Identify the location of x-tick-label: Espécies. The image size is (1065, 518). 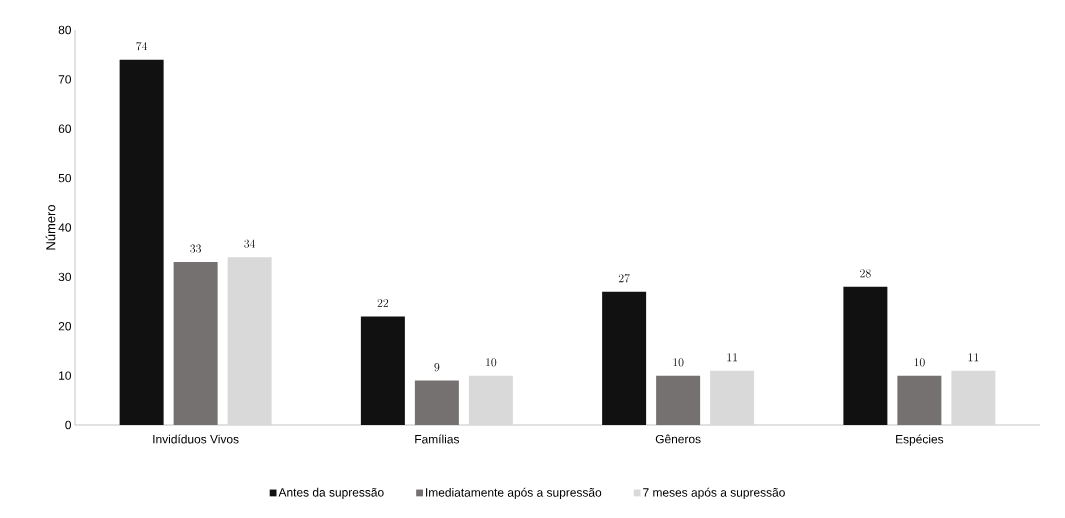
(920, 440).